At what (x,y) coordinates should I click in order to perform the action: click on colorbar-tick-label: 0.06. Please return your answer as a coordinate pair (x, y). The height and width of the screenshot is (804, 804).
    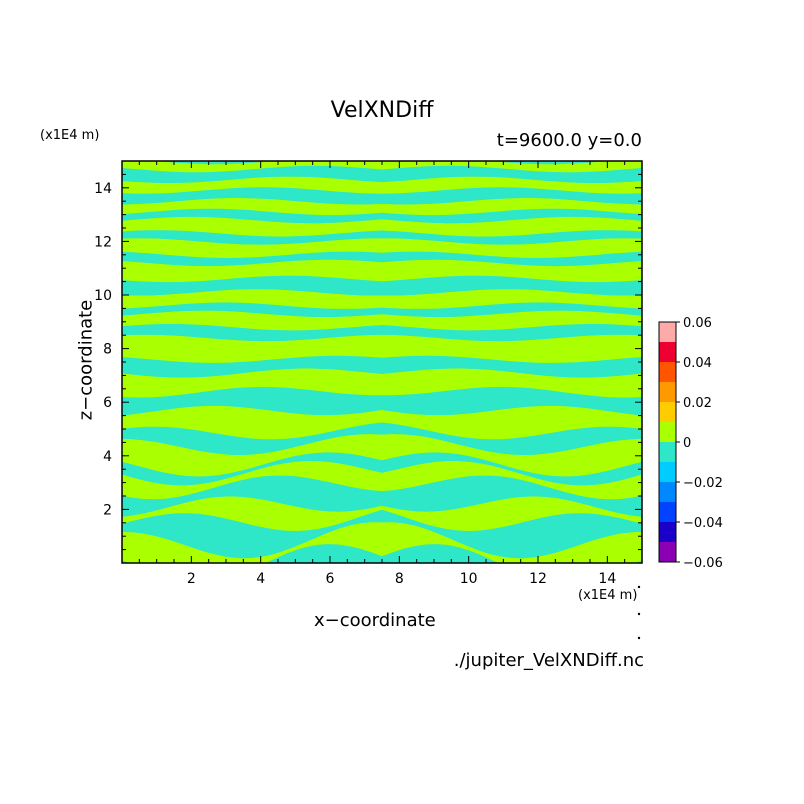
    Looking at the image, I should click on (697, 323).